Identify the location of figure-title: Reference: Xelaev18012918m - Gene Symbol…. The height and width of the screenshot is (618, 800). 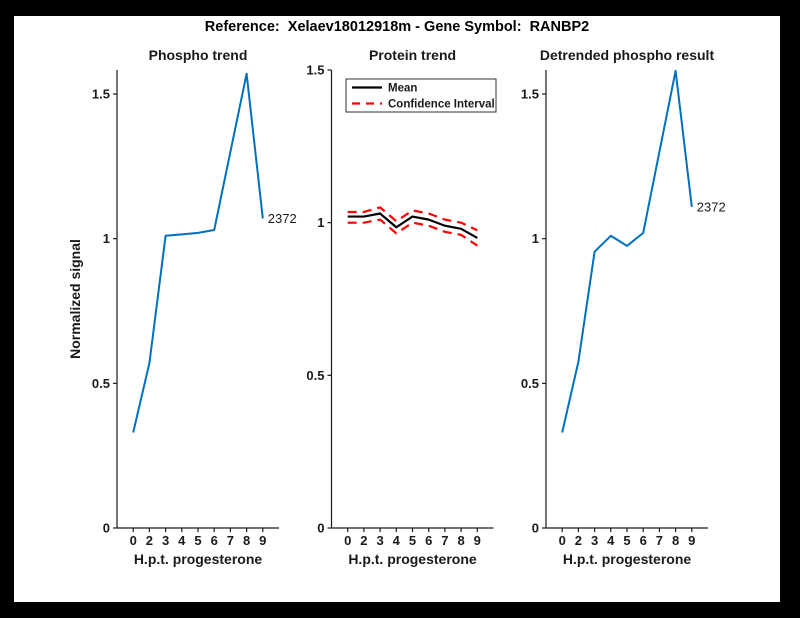
(397, 27).